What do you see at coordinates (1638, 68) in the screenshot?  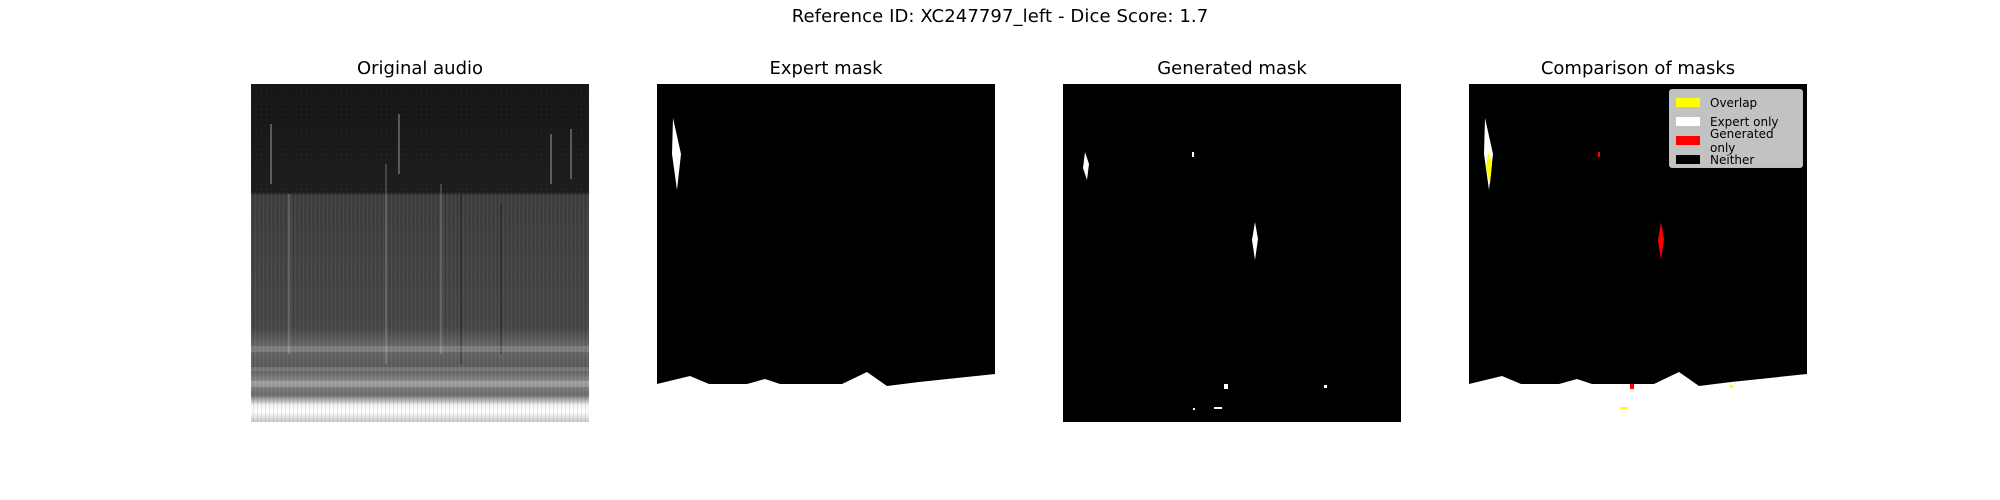 I see `panel-title-comparison: Comparison of masks` at bounding box center [1638, 68].